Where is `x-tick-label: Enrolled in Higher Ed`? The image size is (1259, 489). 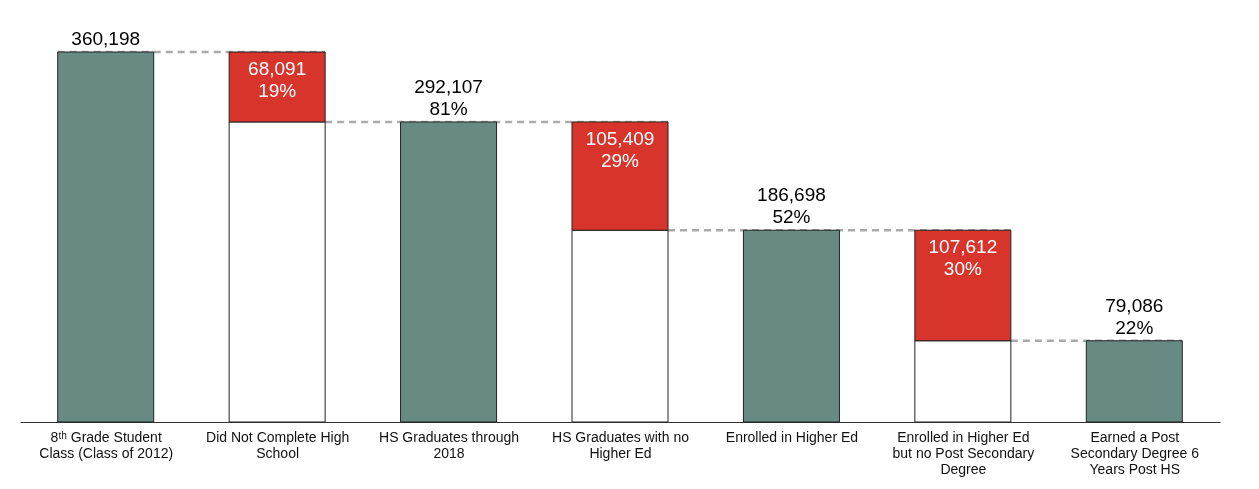 x-tick-label: Enrolled in Higher Ed is located at coordinates (792, 436).